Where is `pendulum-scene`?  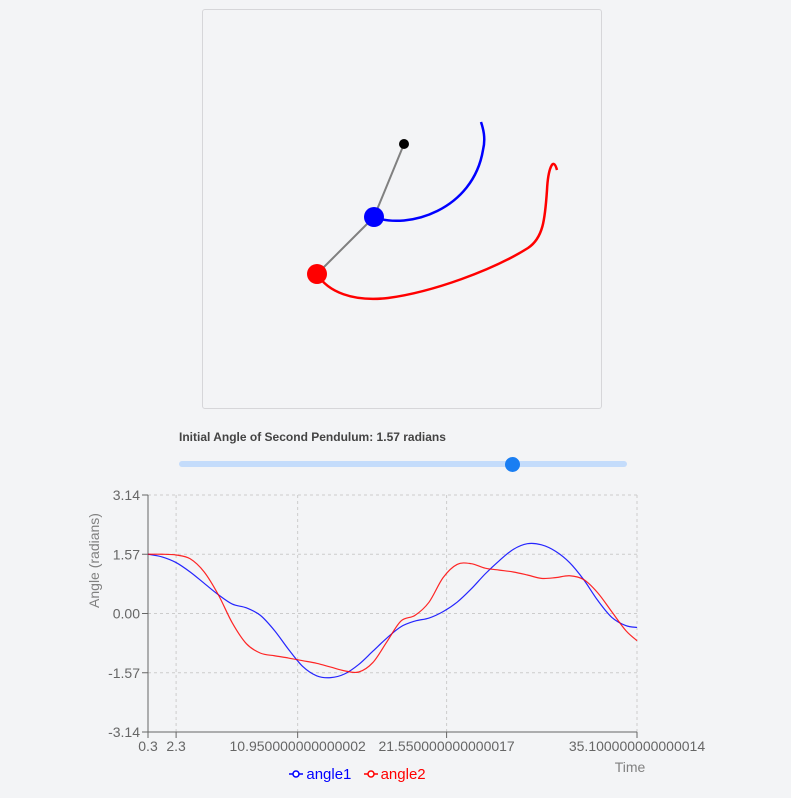 pendulum-scene is located at coordinates (433, 211).